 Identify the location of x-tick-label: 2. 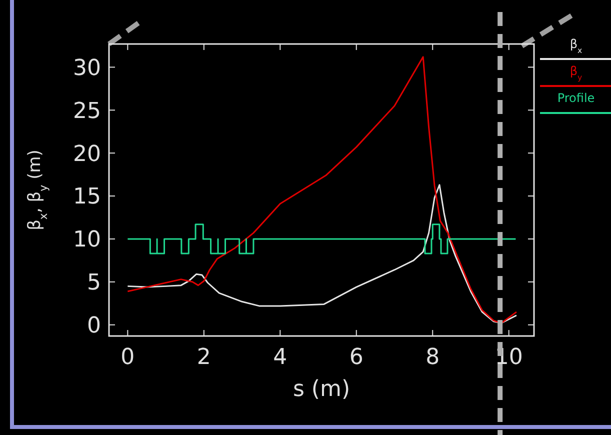
(203, 357).